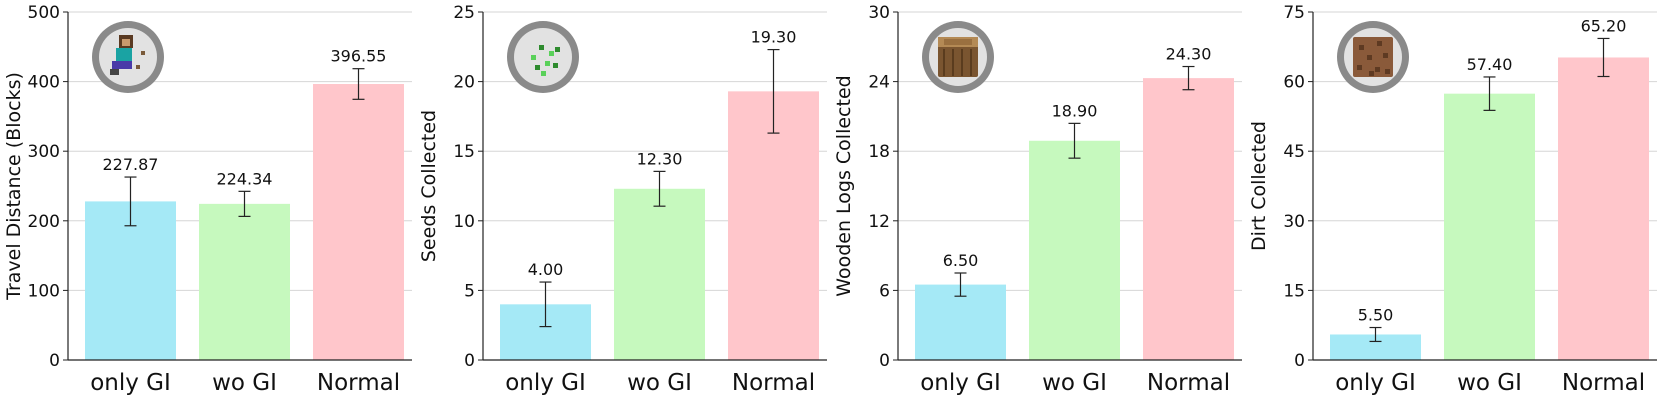 The image size is (1661, 406). What do you see at coordinates (245, 178) in the screenshot?
I see `value-label: 224.34` at bounding box center [245, 178].